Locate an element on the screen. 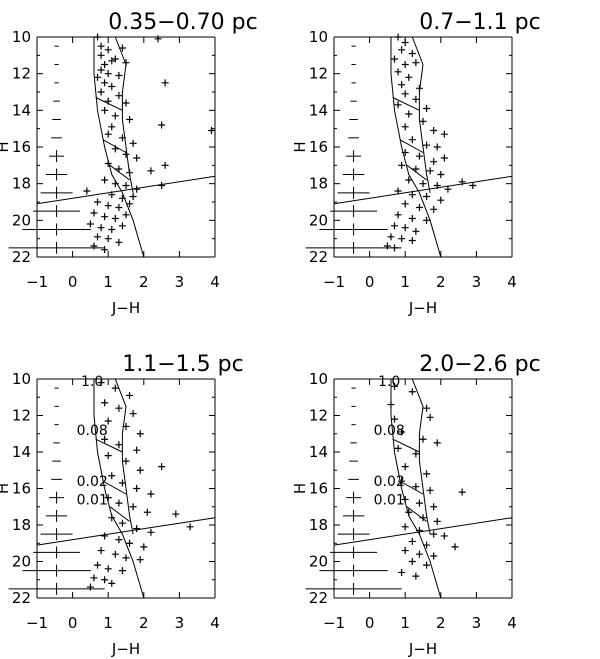 Image resolution: width=600 pixels, height=659 pixels. isochrone-mass-label: 1.0 is located at coordinates (389, 382).